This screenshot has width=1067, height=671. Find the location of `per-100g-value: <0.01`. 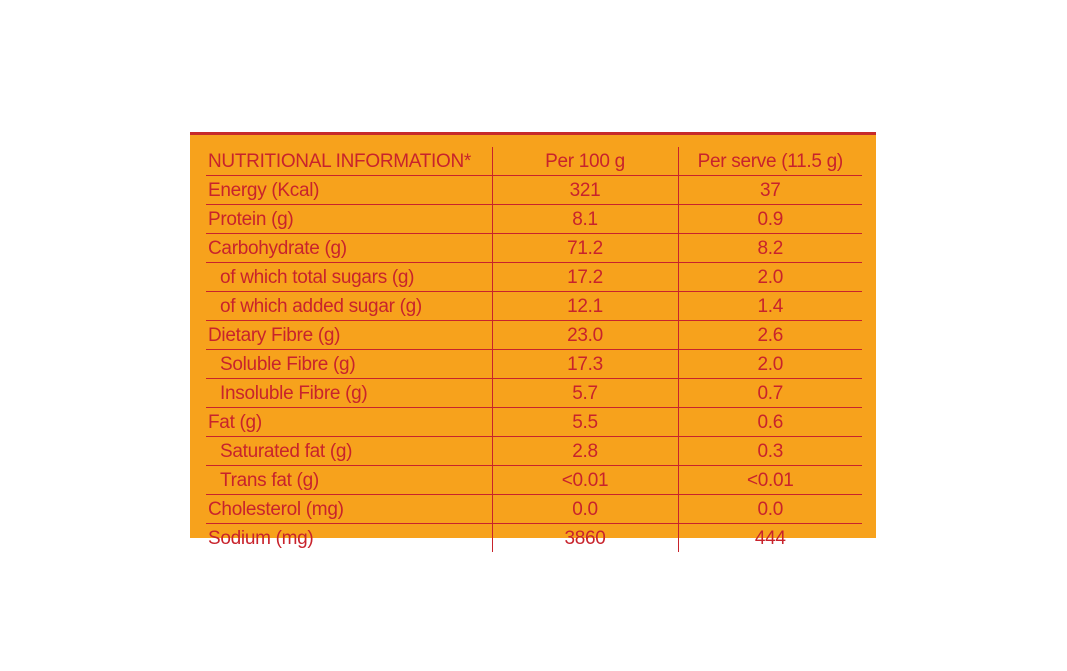

per-100g-value: <0.01 is located at coordinates (585, 480).